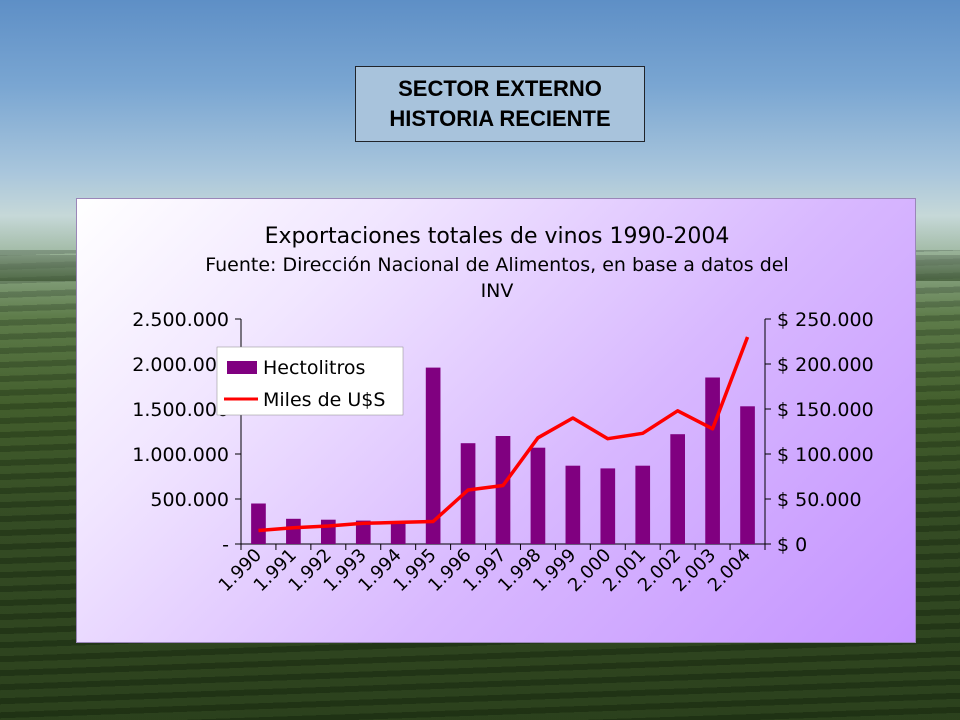 The image size is (960, 720). What do you see at coordinates (825, 410) in the screenshot?
I see `y-right-tick-label: $ 150.000` at bounding box center [825, 410].